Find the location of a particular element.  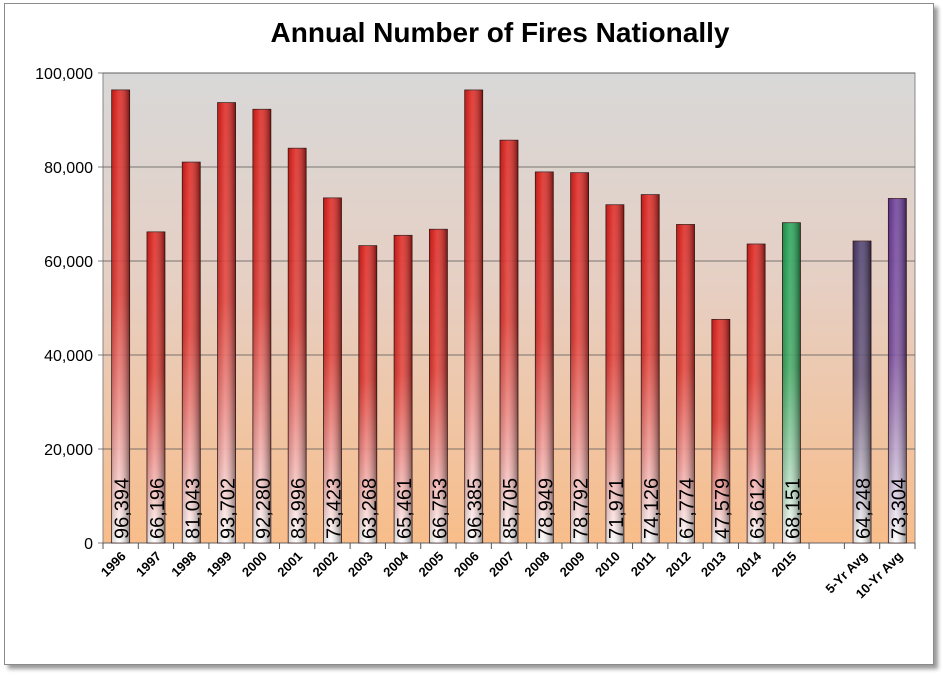

x-tick-label: 2007 is located at coordinates (501, 564).